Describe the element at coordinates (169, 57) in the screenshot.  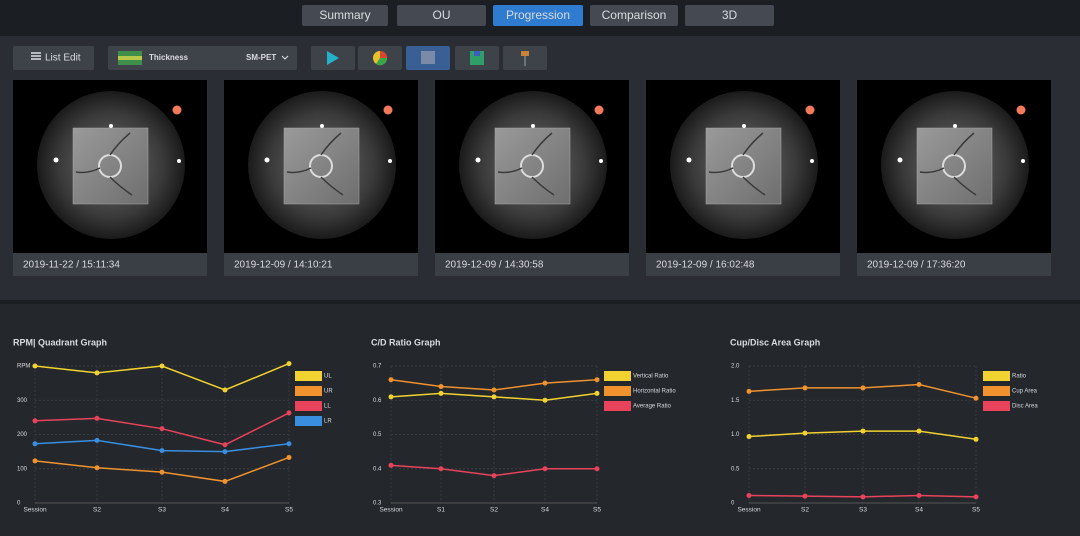
I see `layer-label: Thickness` at that location.